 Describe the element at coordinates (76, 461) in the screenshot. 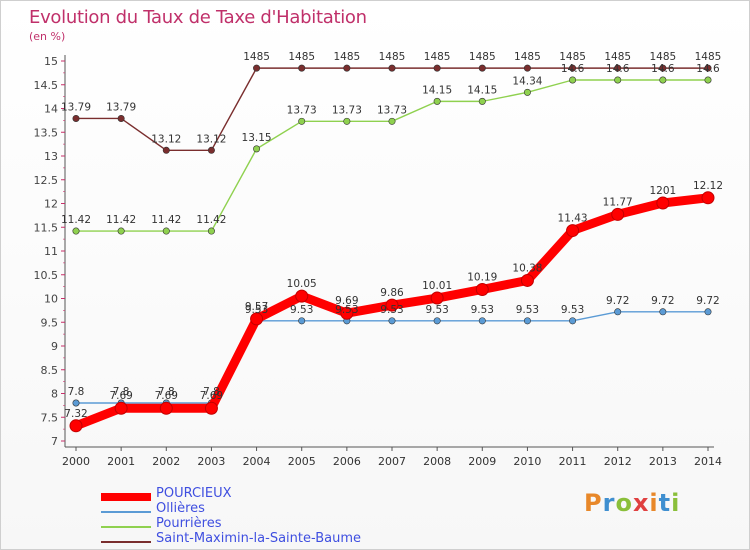

I see `x-tick-label: 2000` at that location.